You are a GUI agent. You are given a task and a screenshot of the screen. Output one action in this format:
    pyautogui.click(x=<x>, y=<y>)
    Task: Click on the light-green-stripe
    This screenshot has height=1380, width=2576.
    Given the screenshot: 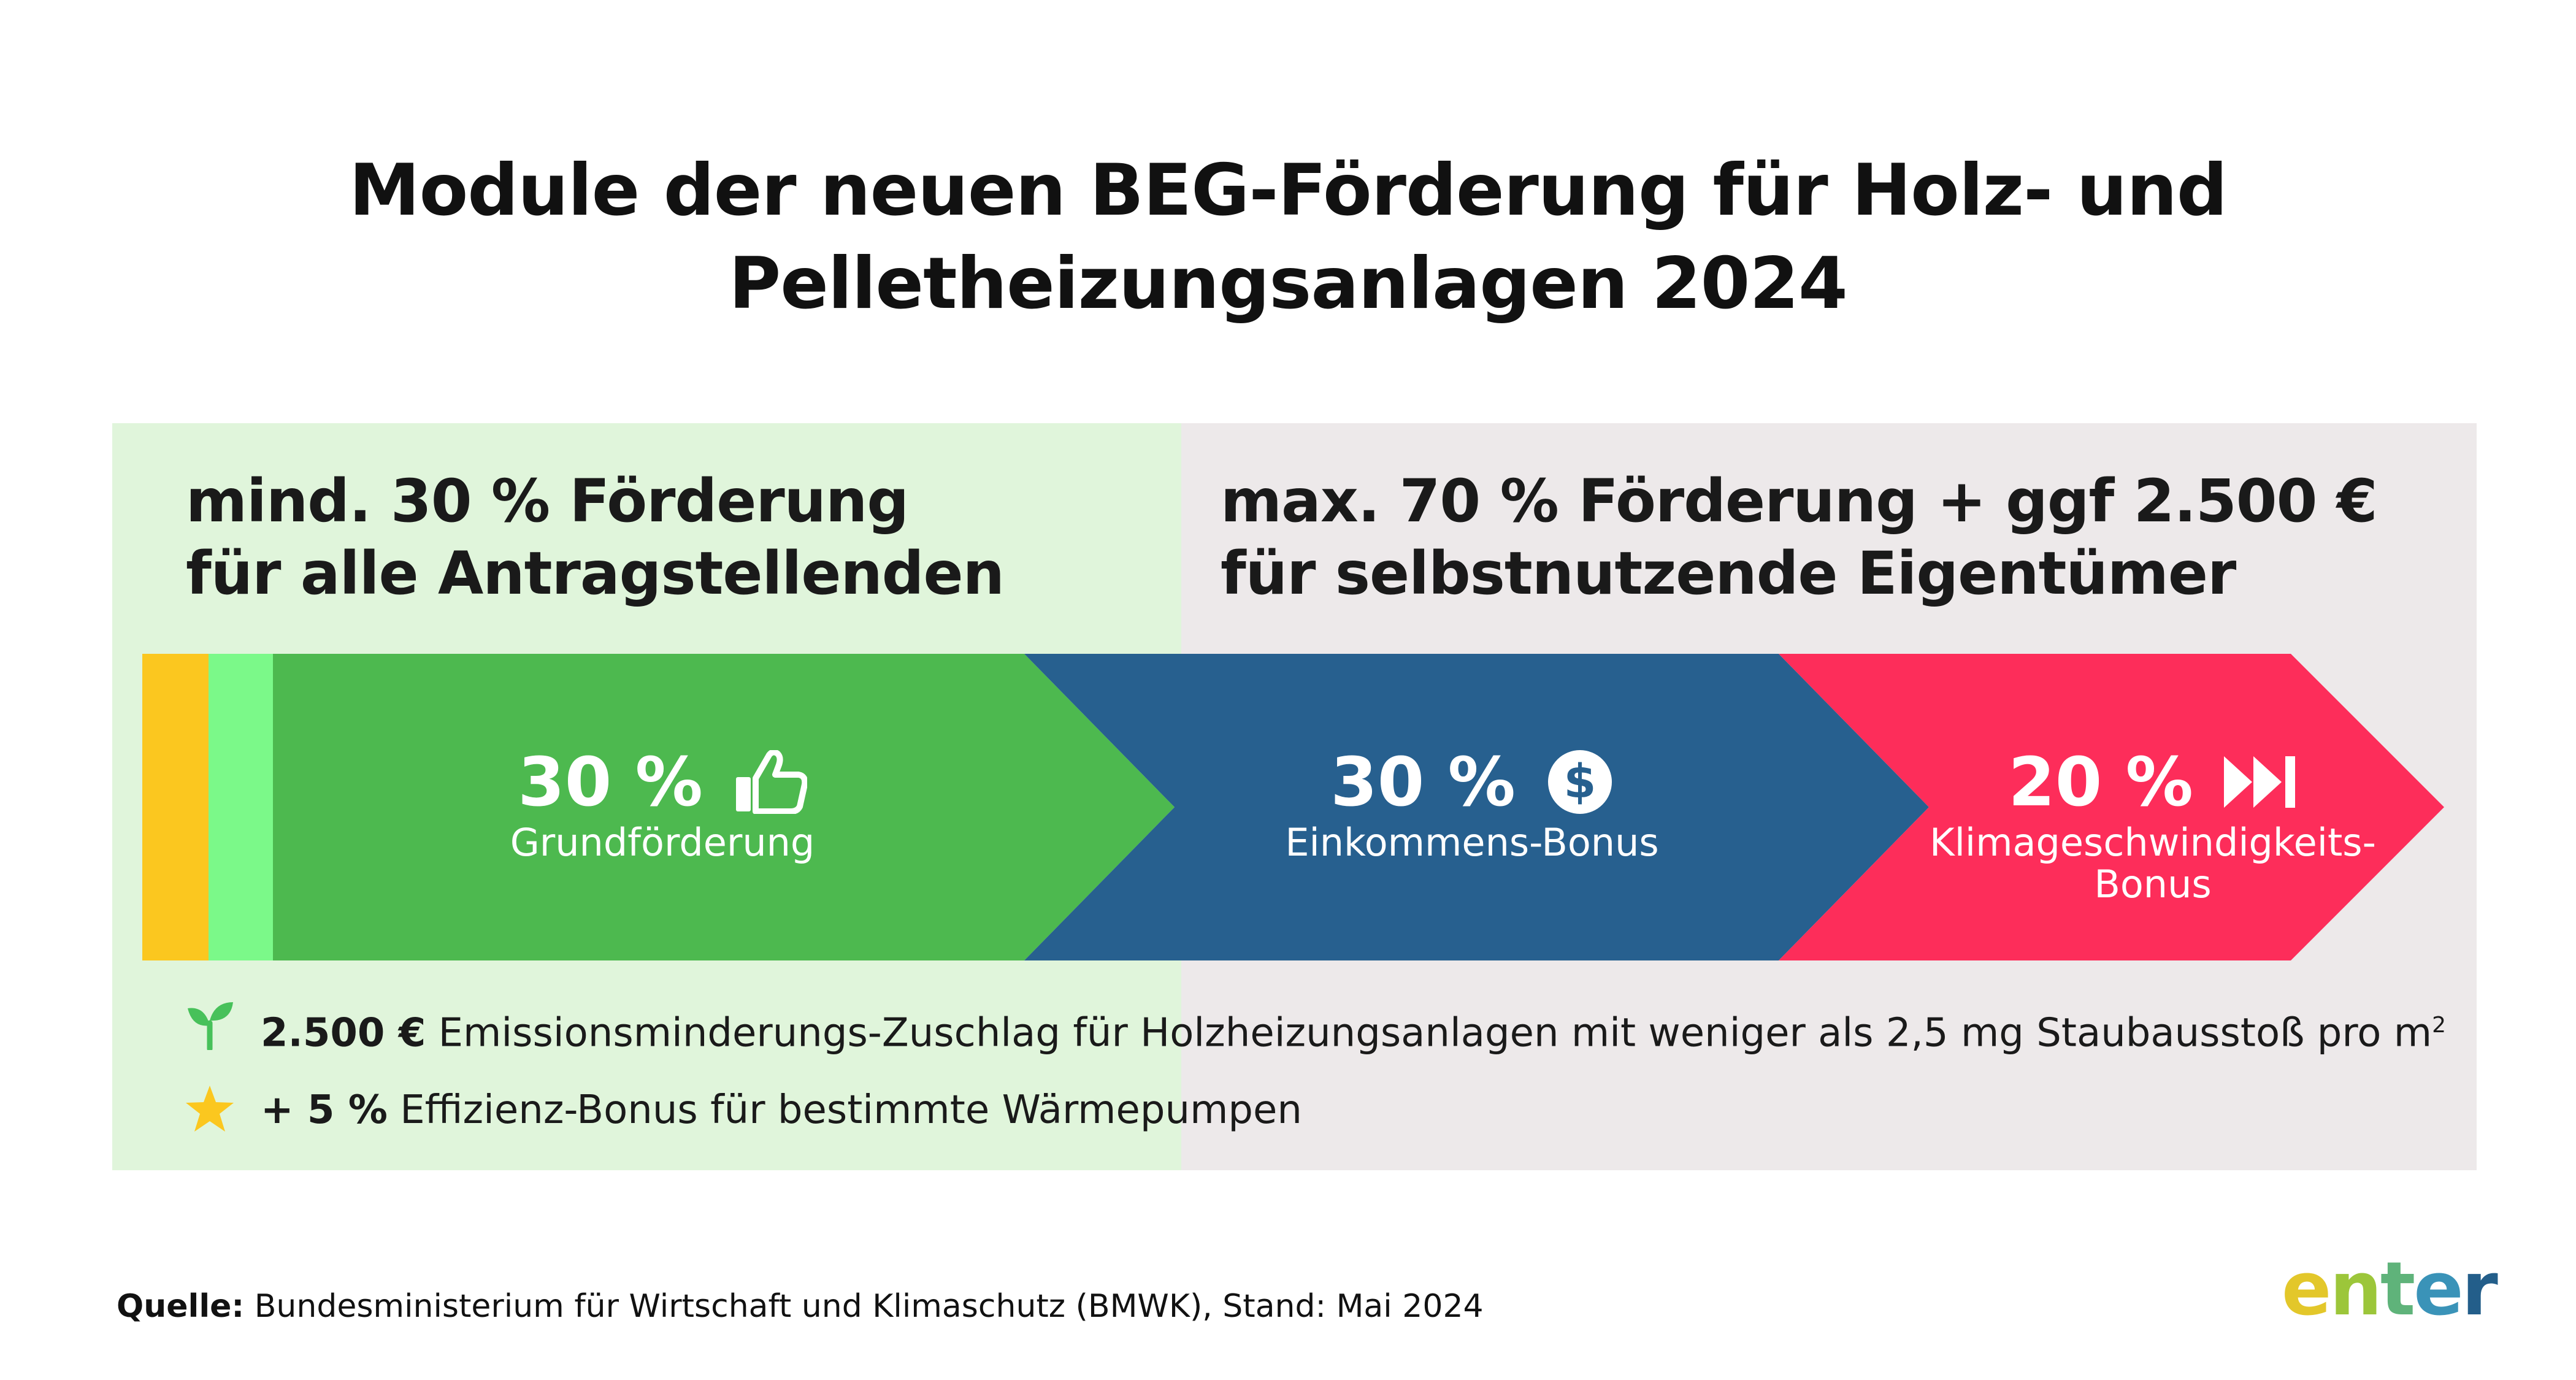 What is the action you would take?
    pyautogui.click(x=241, y=807)
    